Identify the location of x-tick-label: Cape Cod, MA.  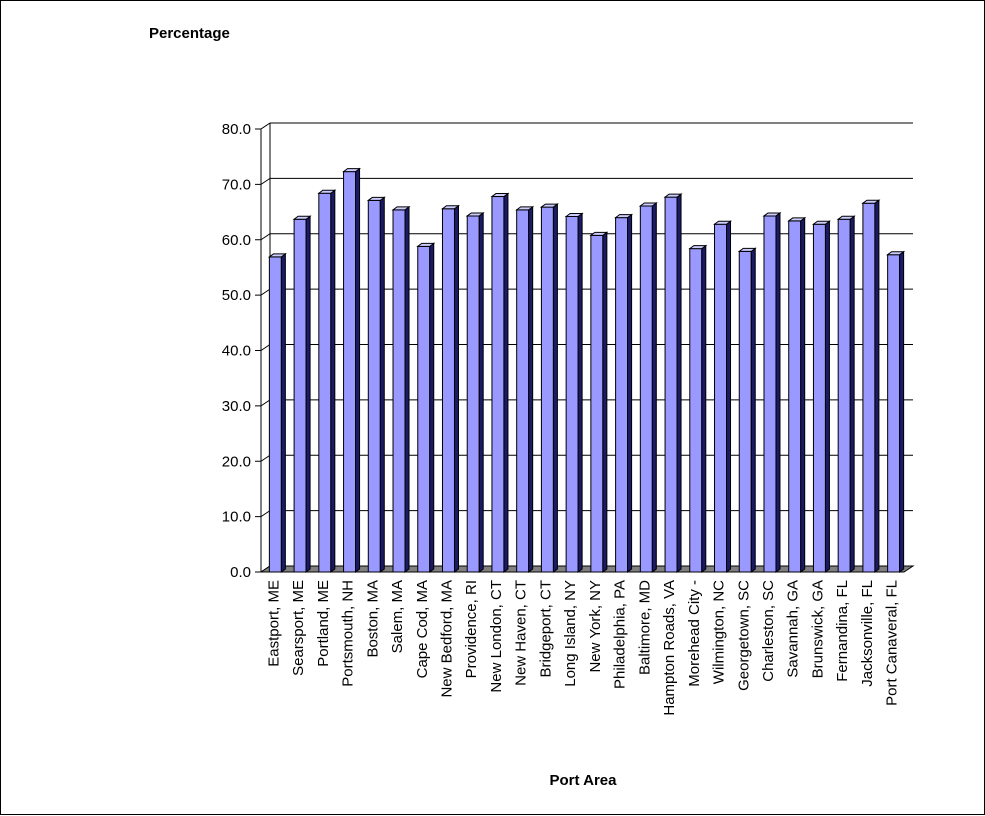
(422, 629).